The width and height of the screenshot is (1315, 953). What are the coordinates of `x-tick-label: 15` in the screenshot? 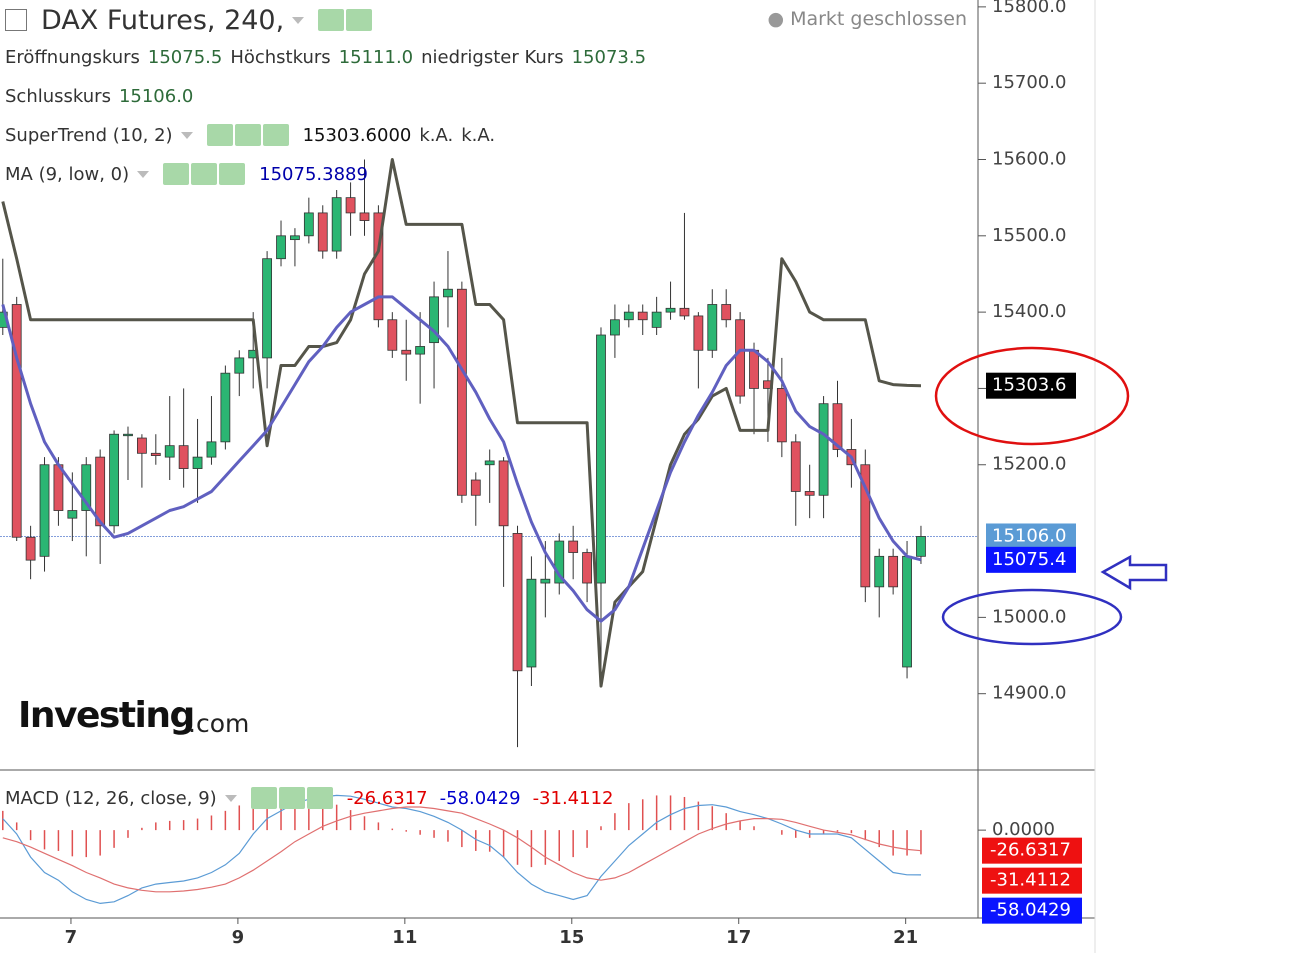 It's located at (571, 937).